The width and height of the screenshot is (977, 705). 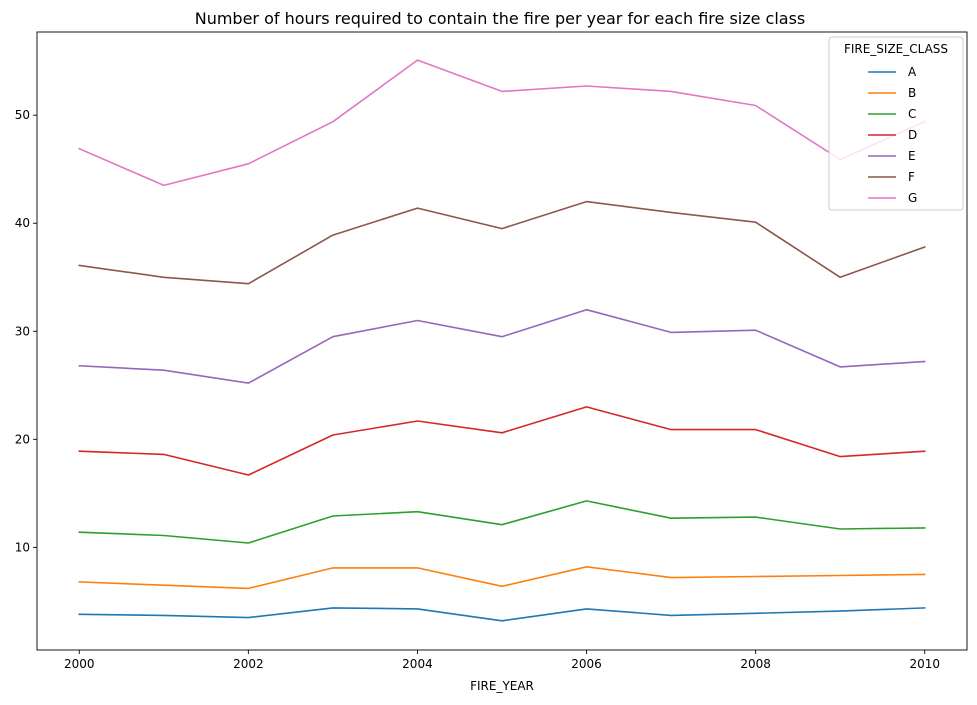 What do you see at coordinates (502, 522) in the screenshot?
I see `series-line-c` at bounding box center [502, 522].